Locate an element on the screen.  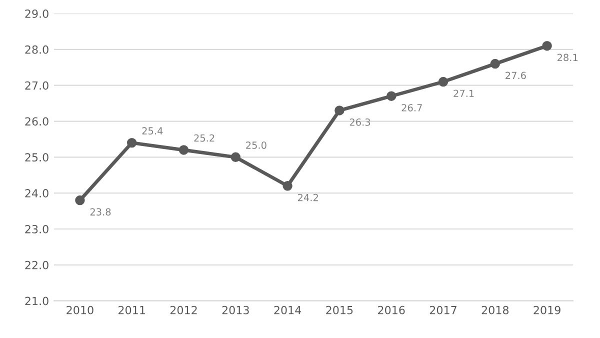
y-tick-label: 28.0 is located at coordinates (36, 49).